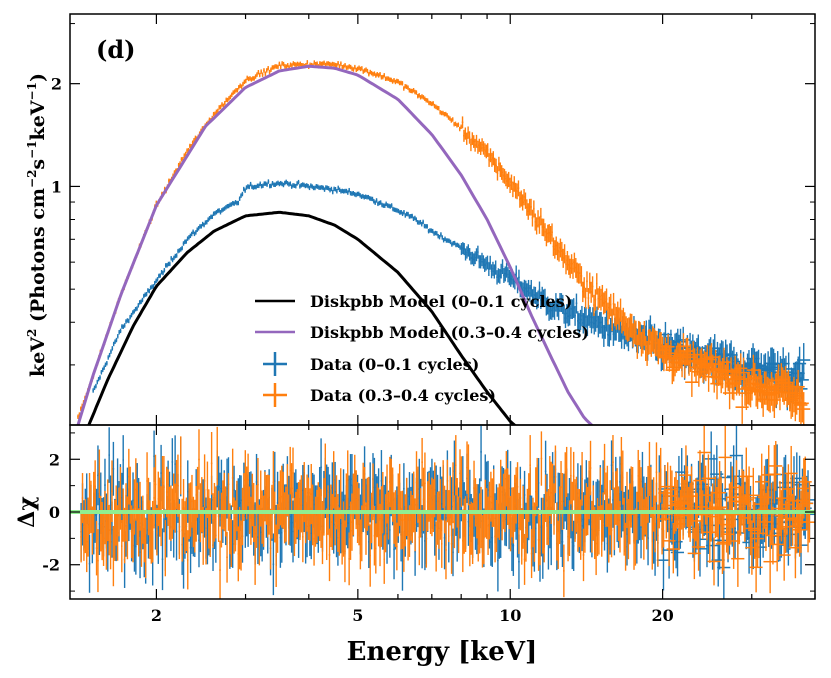 The width and height of the screenshot is (831, 678). I want to click on legend-label-data-early: Data (0–0.1 cycles), so click(394, 364).